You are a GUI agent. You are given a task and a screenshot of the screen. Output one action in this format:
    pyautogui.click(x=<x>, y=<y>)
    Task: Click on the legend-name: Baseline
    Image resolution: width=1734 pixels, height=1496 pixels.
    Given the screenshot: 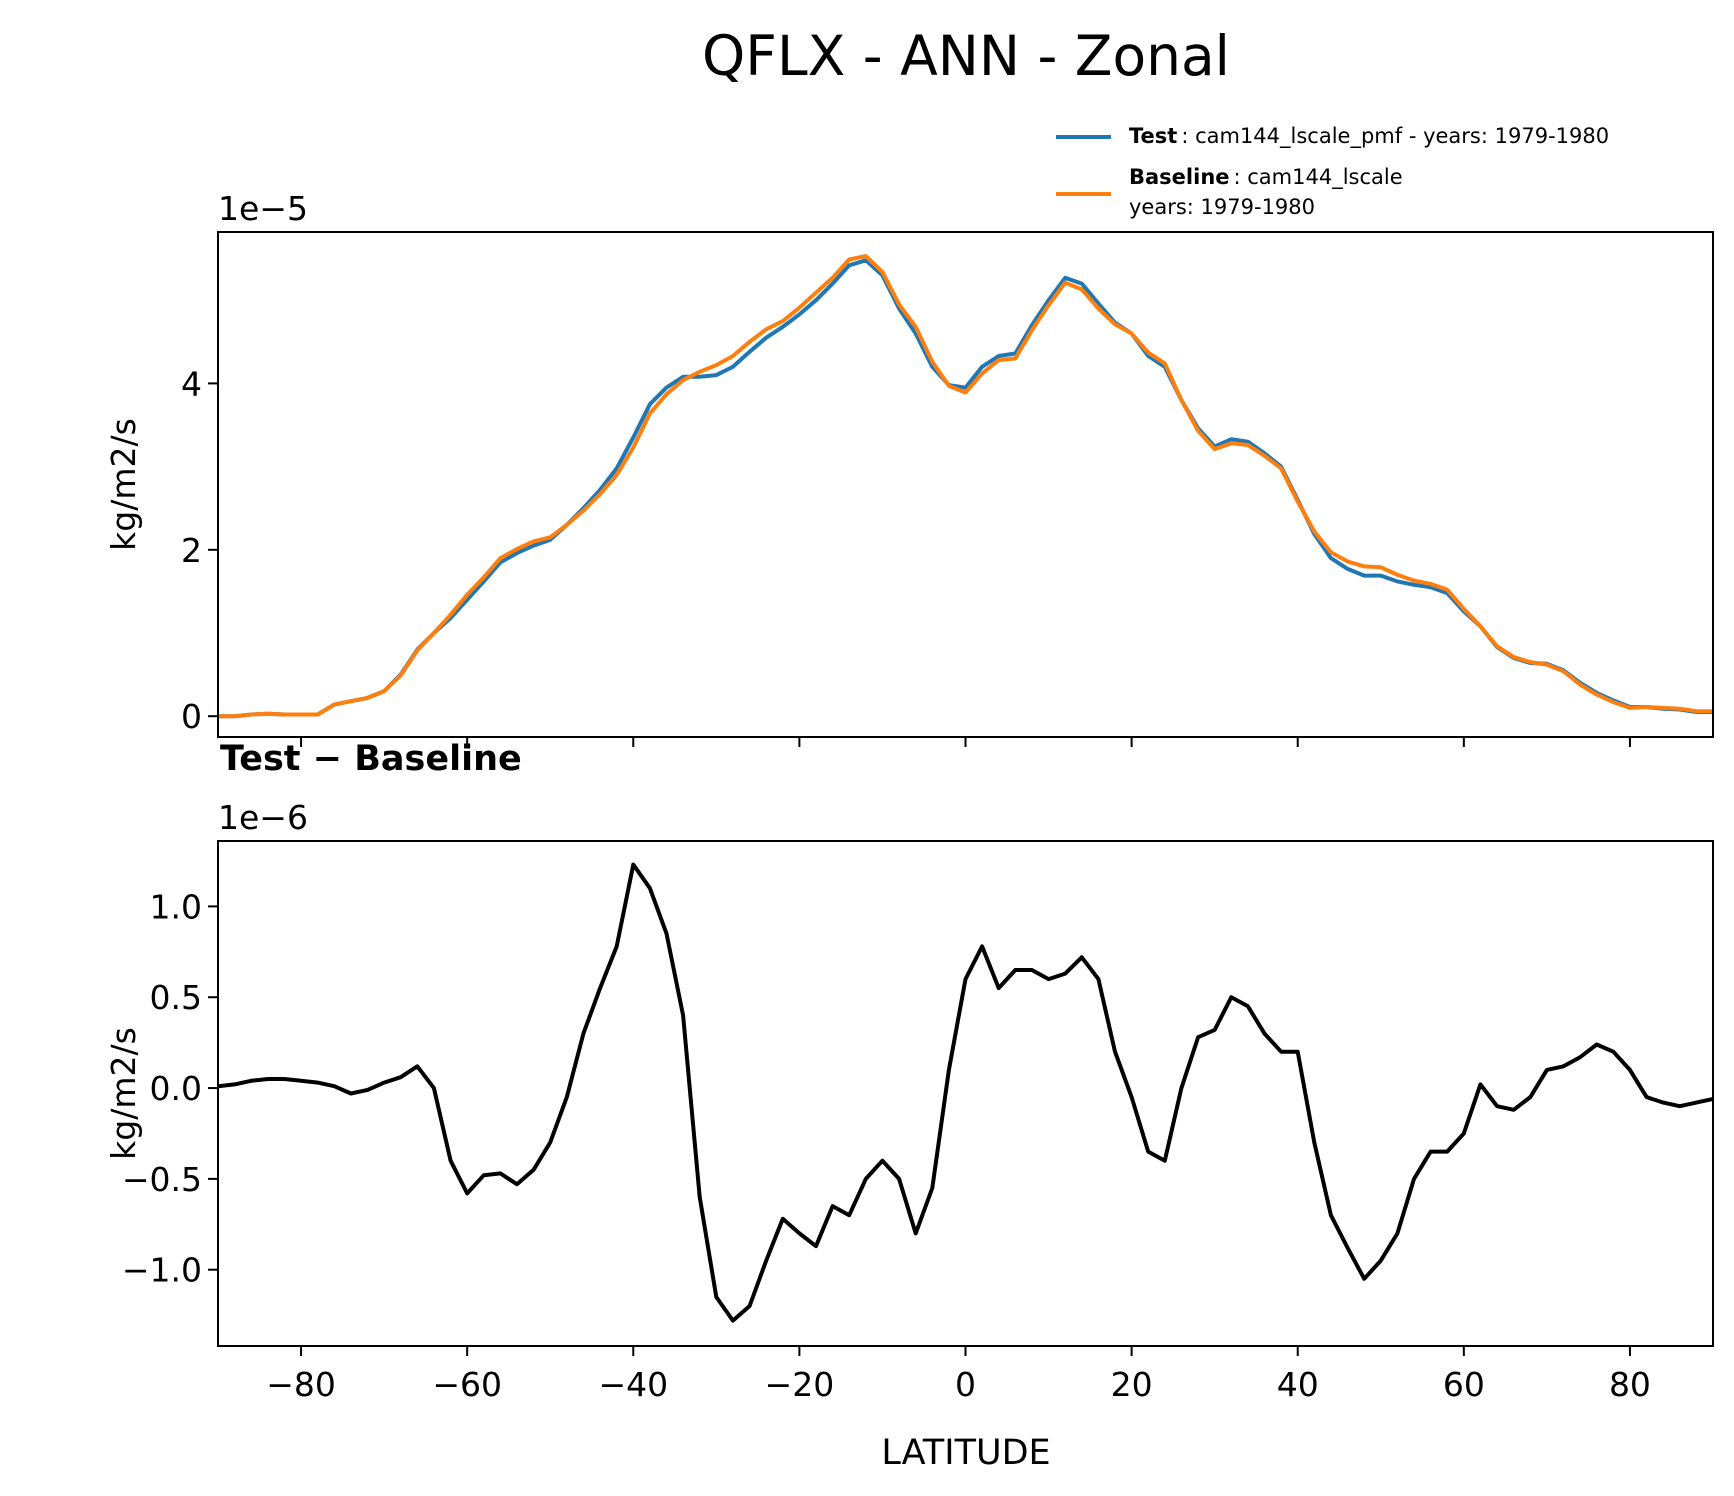 What is the action you would take?
    pyautogui.click(x=1179, y=177)
    